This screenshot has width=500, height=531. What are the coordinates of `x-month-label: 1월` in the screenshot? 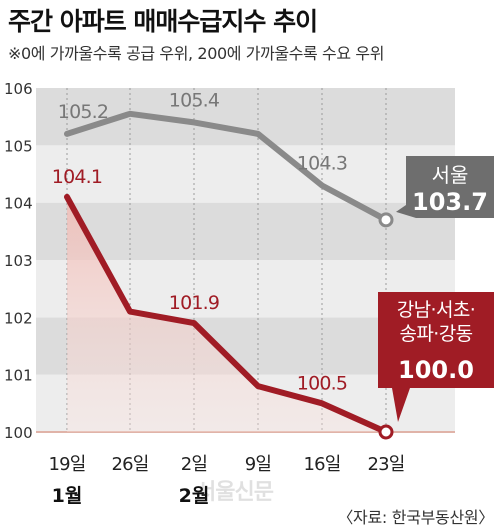 It's located at (67, 496).